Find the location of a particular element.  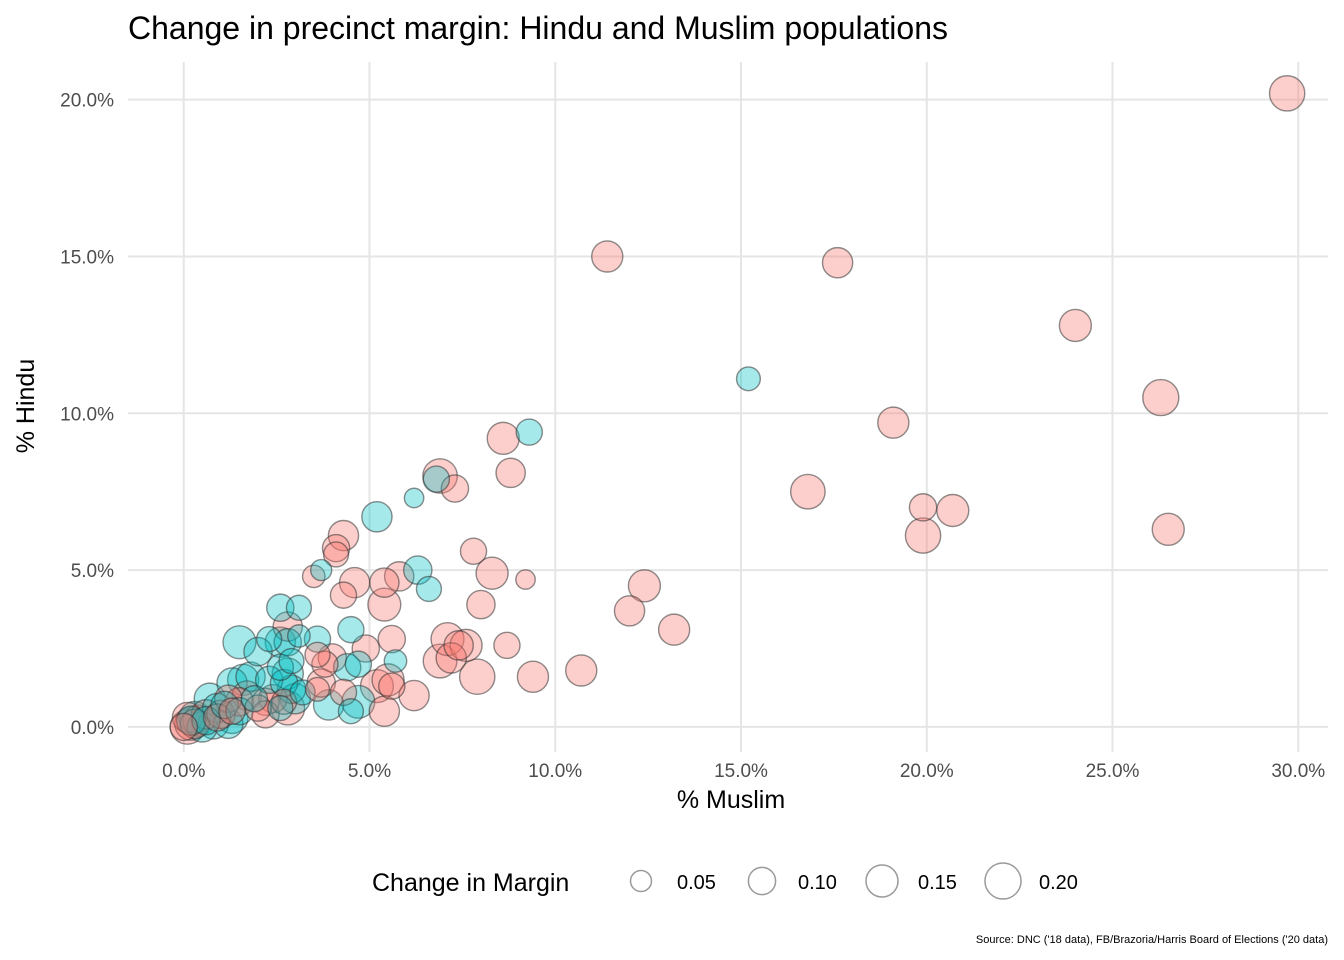

size-legend: Change in Margin 0.05 0.10 0.15 0.20 is located at coordinates (725, 881).